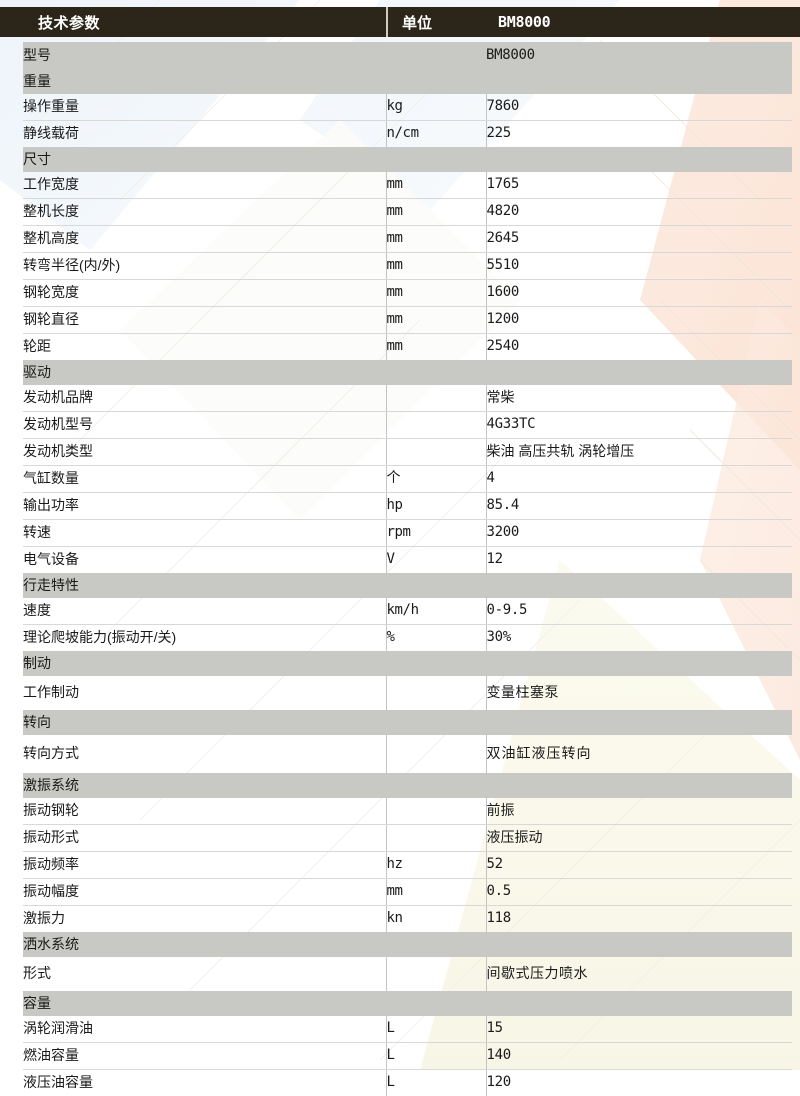 Image resolution: width=800 pixels, height=1096 pixels. What do you see at coordinates (407, 159) in the screenshot?
I see `section-header-row: 尺寸` at bounding box center [407, 159].